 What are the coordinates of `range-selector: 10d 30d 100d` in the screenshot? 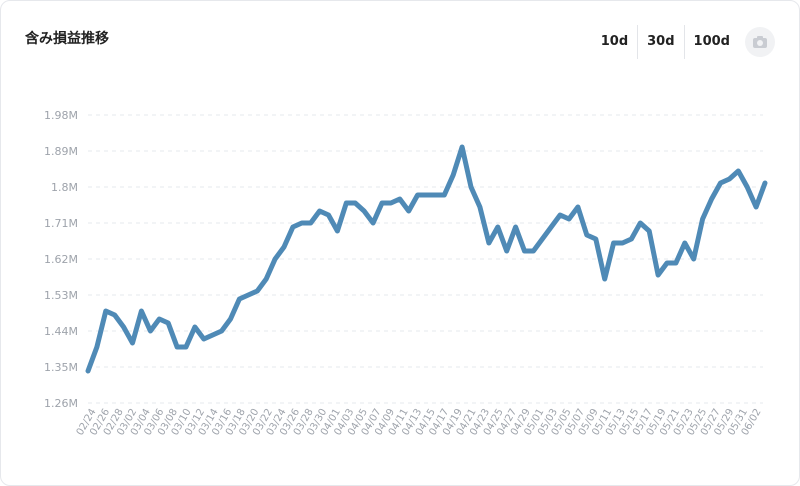 It's located at (683, 42).